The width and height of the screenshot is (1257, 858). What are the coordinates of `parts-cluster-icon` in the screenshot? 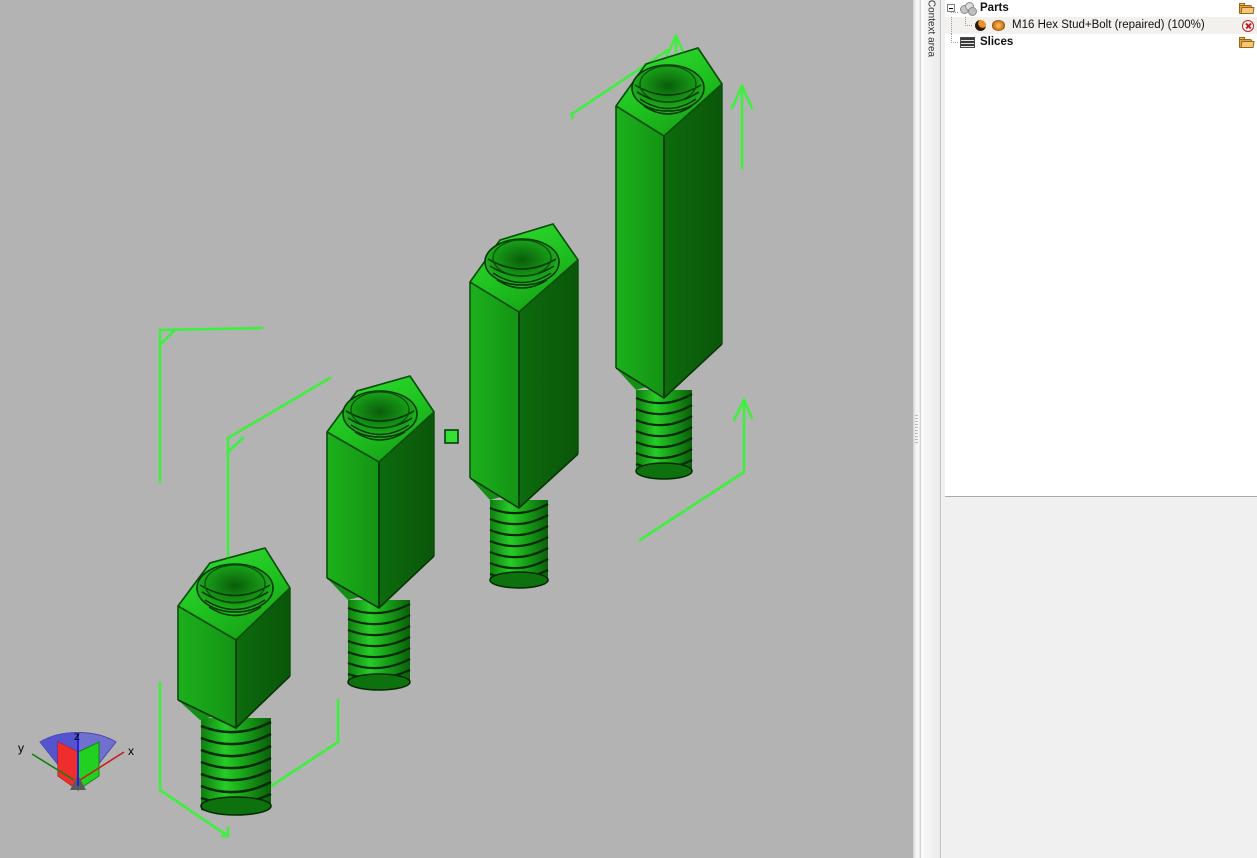 It's located at (968, 8).